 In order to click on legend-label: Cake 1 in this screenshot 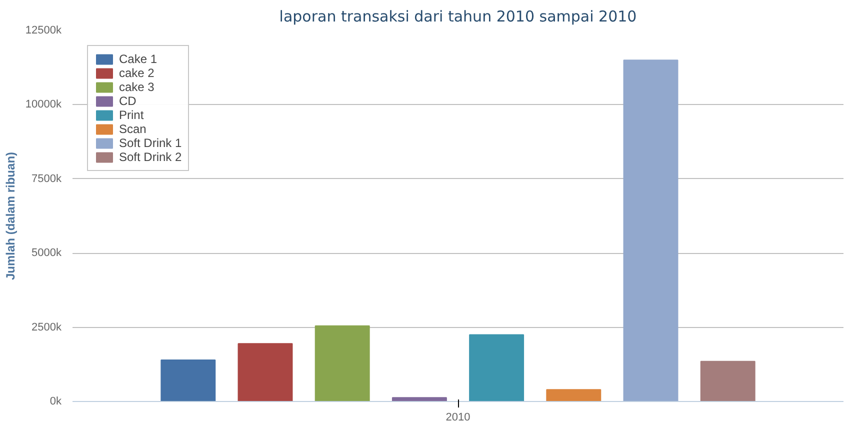, I will do `click(138, 59)`.